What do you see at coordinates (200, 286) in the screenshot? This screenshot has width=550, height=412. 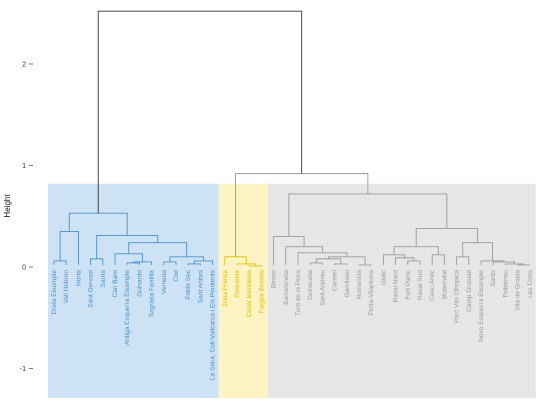 I see `leaf-label: Sant Antoni` at bounding box center [200, 286].